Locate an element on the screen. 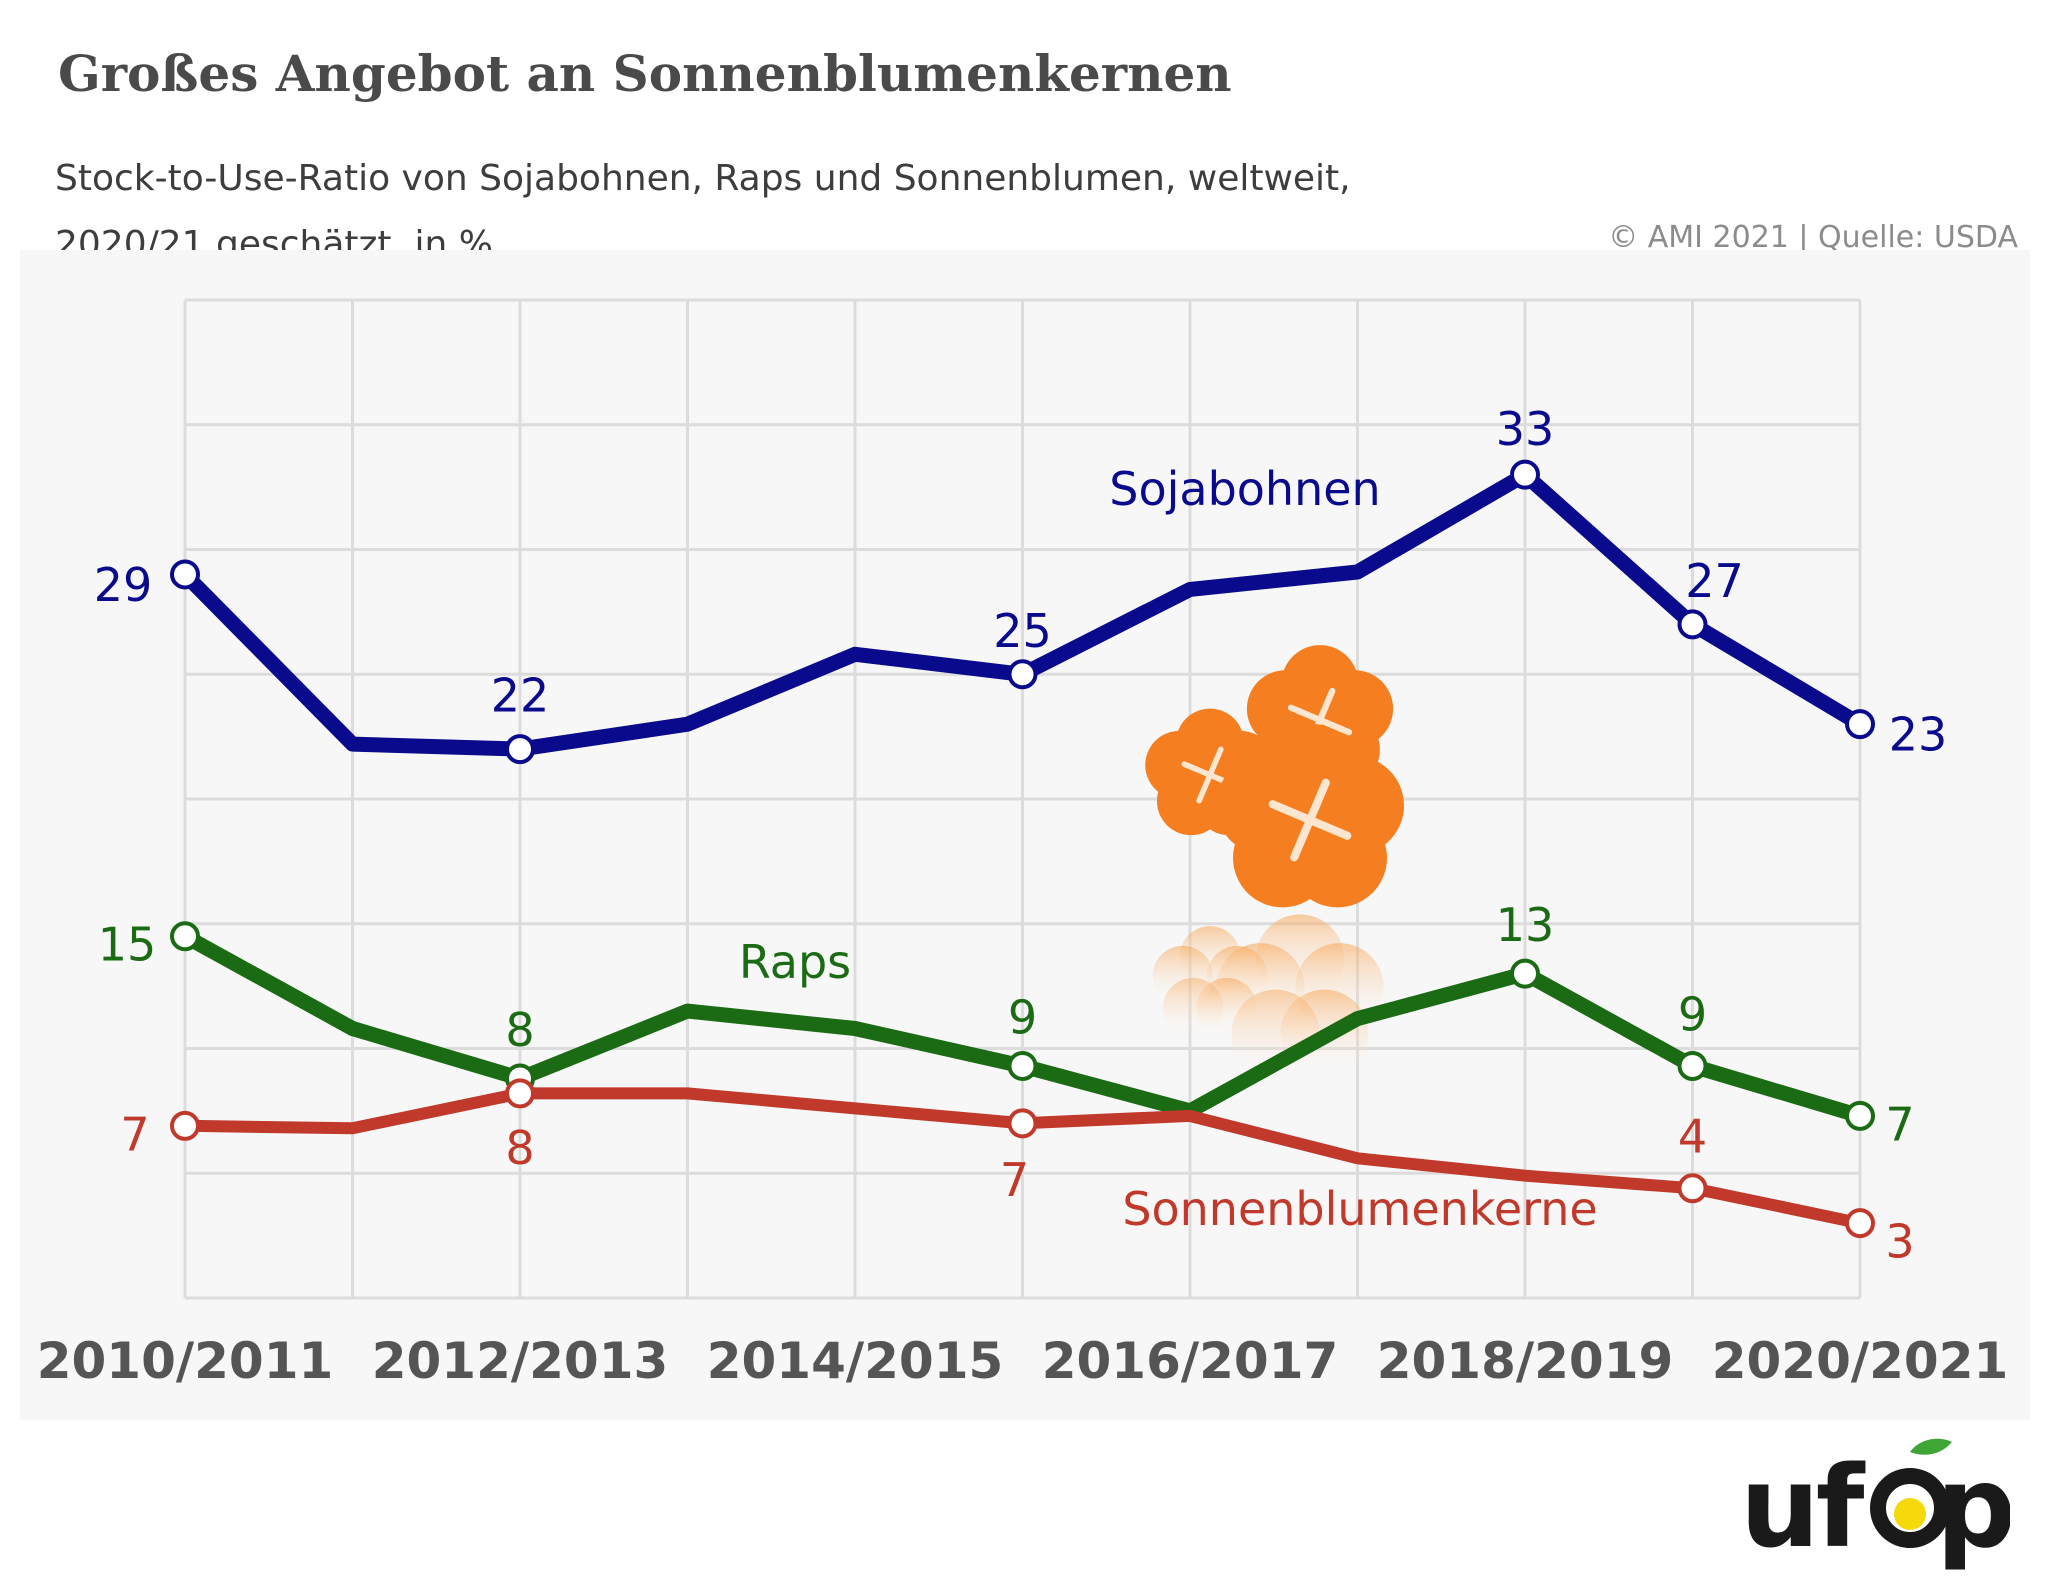  data-label-raps: 15 is located at coordinates (127, 945).